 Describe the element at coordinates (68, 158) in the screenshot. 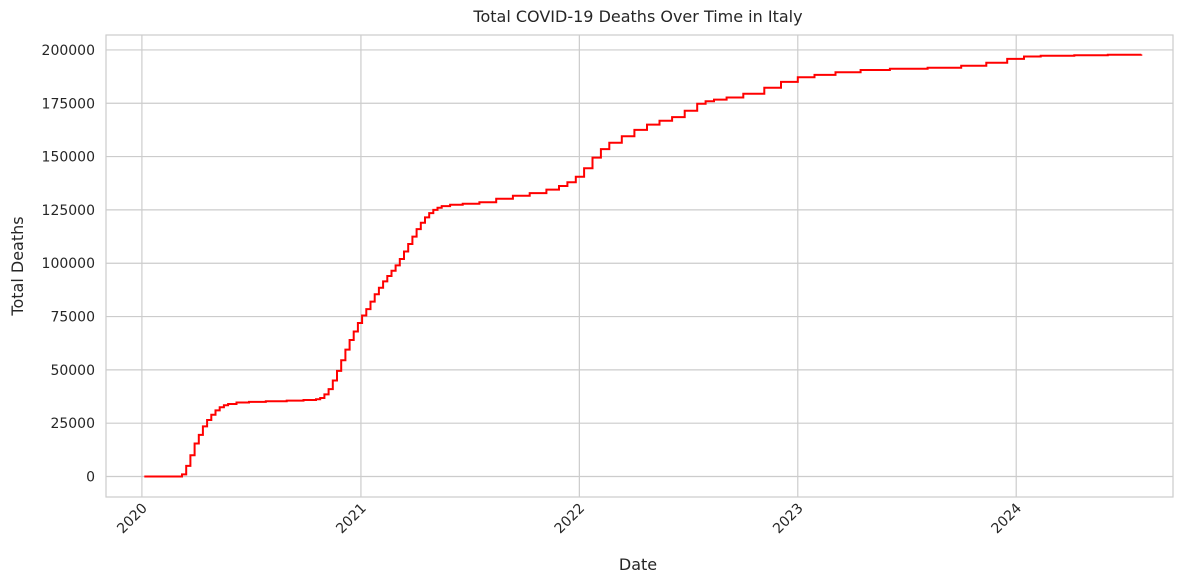

I see `y-tick-label: 150000` at that location.